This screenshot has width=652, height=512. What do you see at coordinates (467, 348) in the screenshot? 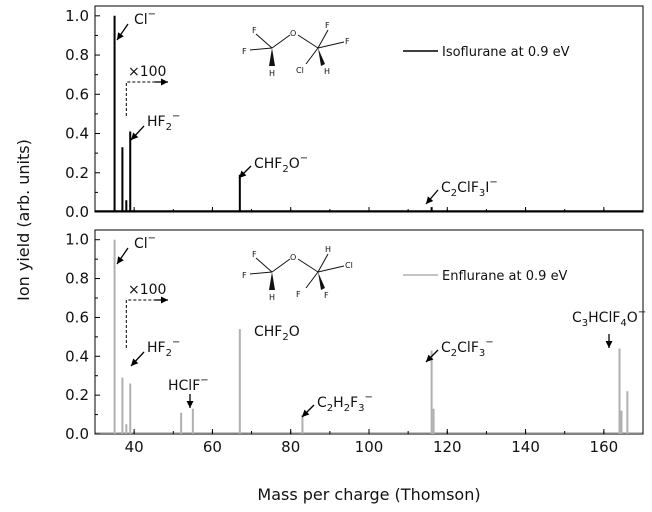
I see `label-c2clf3: C2ClF3−` at bounding box center [467, 348].